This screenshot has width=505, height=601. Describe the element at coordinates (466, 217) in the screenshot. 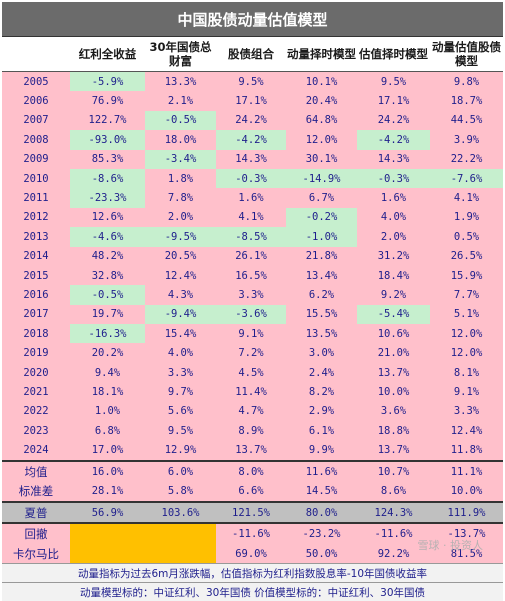

I see `value-cell: 1.9%` at that location.